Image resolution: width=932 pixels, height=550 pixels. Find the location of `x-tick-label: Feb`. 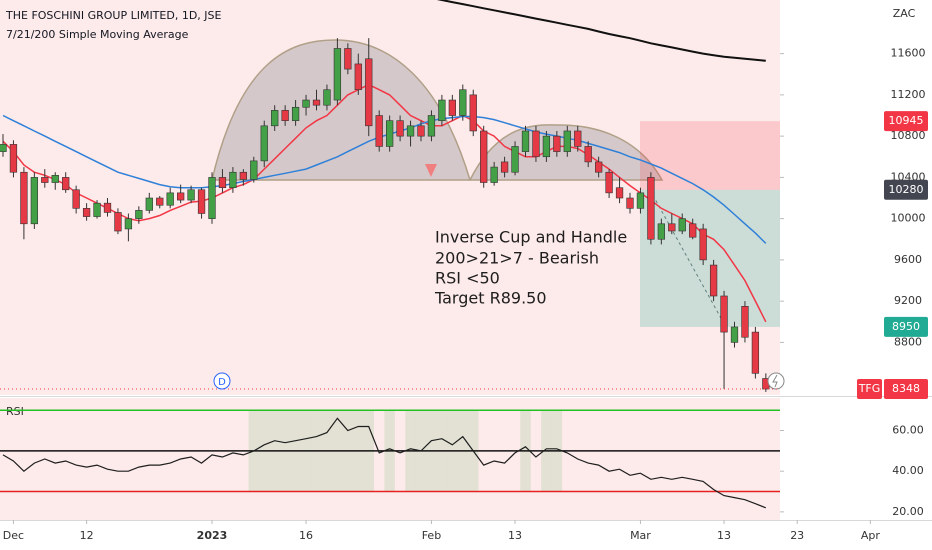

x-tick-label: Feb is located at coordinates (431, 535).